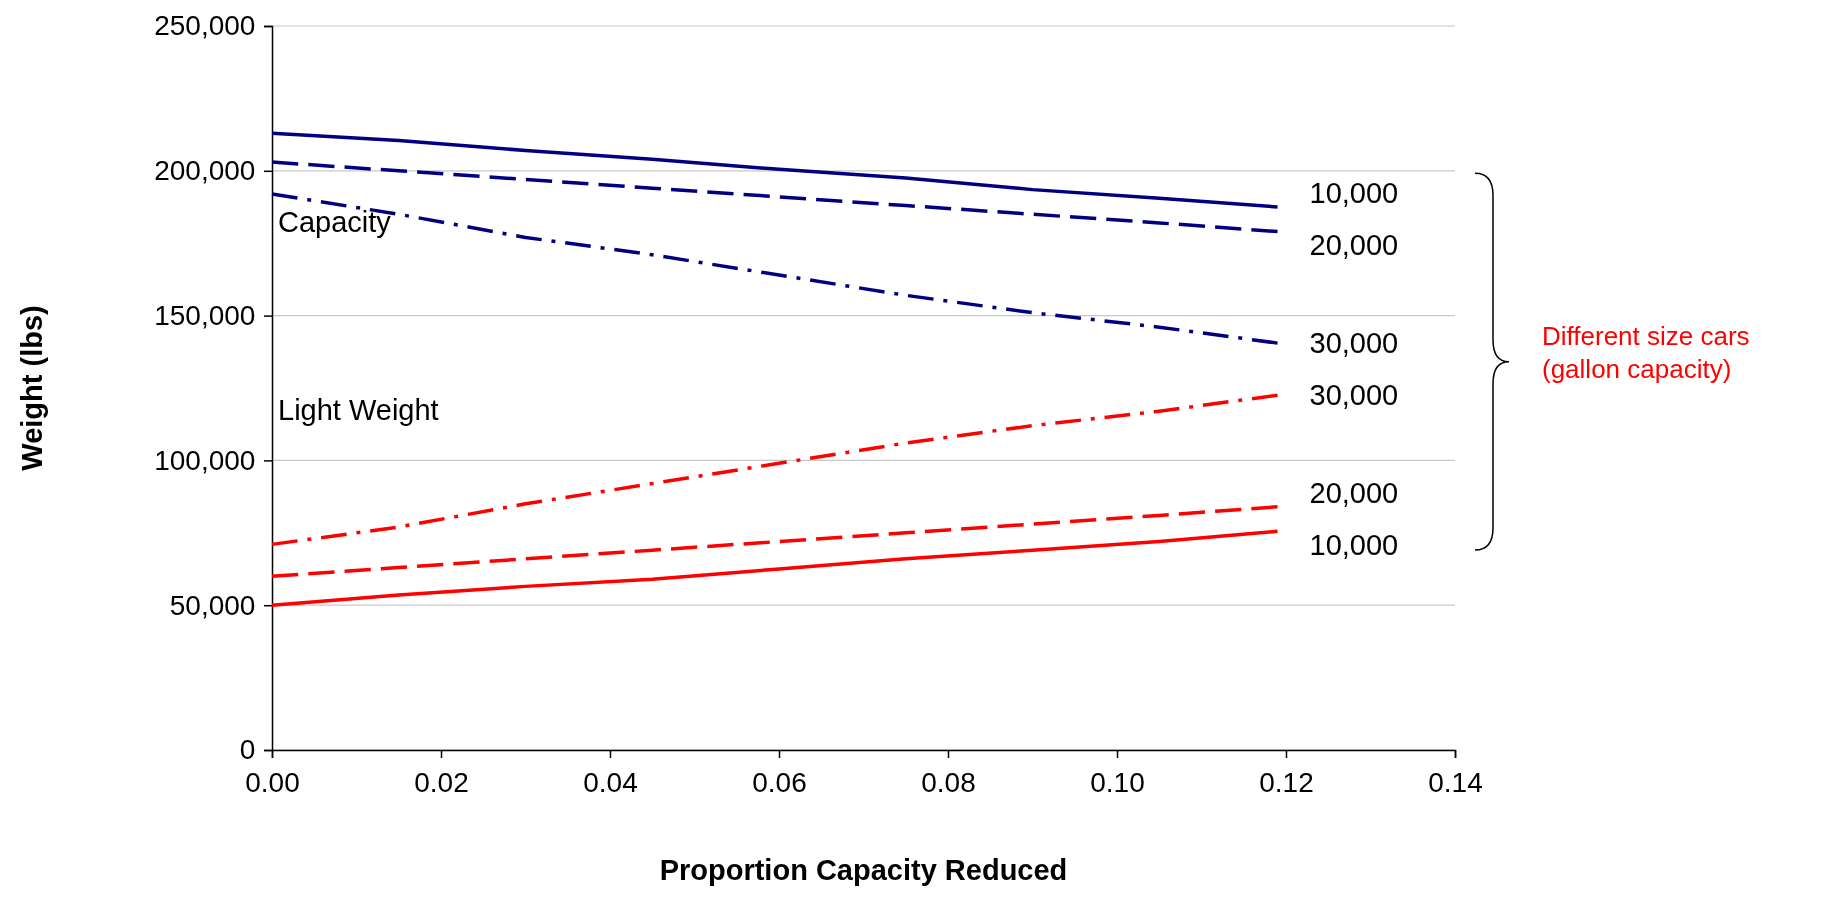  Describe the element at coordinates (779, 782) in the screenshot. I see `x-tick-label: 0.06` at that location.